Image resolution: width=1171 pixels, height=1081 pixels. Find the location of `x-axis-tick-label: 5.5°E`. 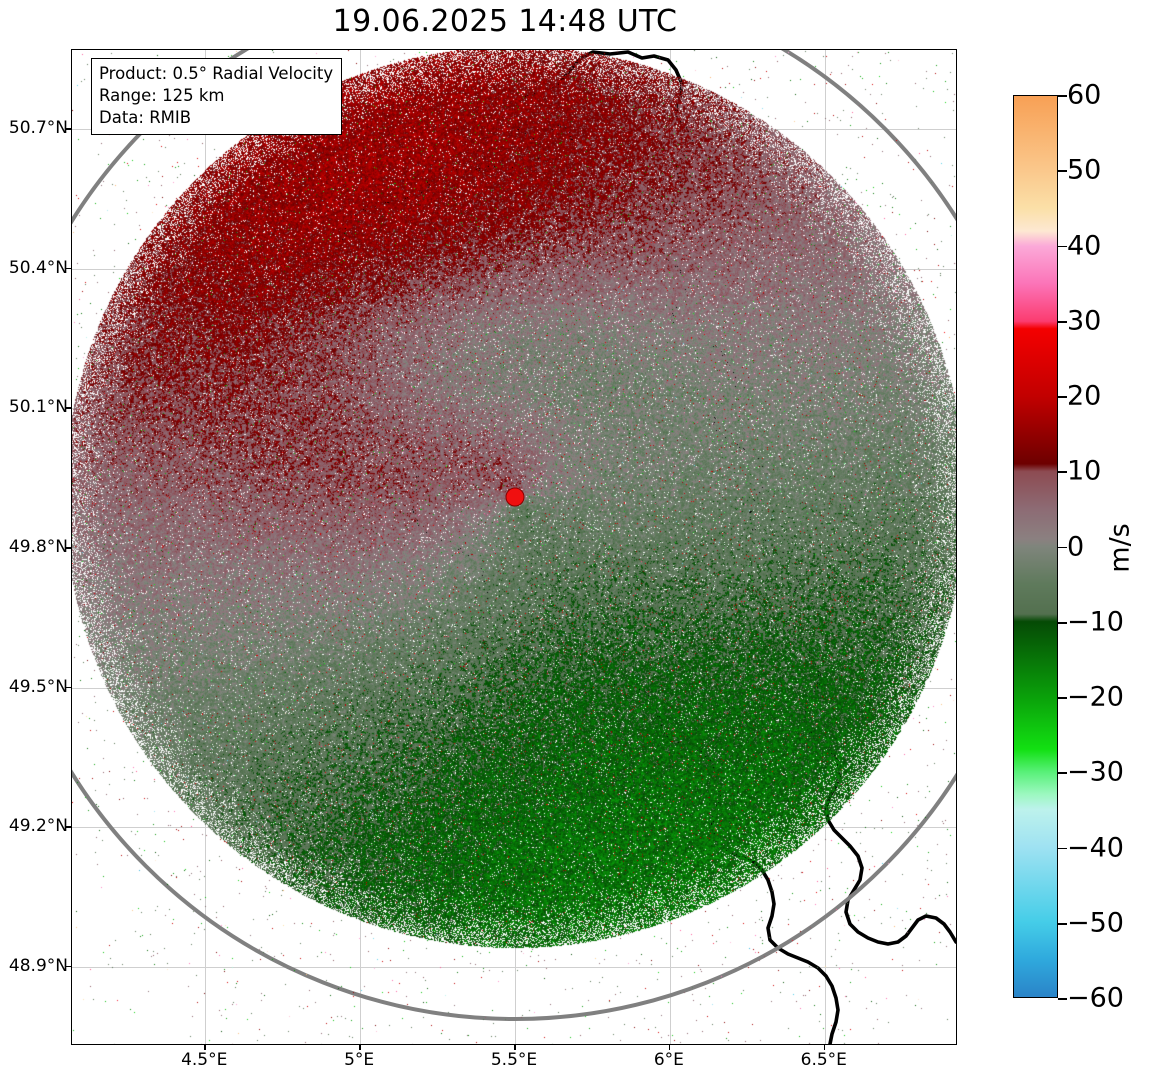

x-axis-tick-label: 5.5°E is located at coordinates (514, 1060).